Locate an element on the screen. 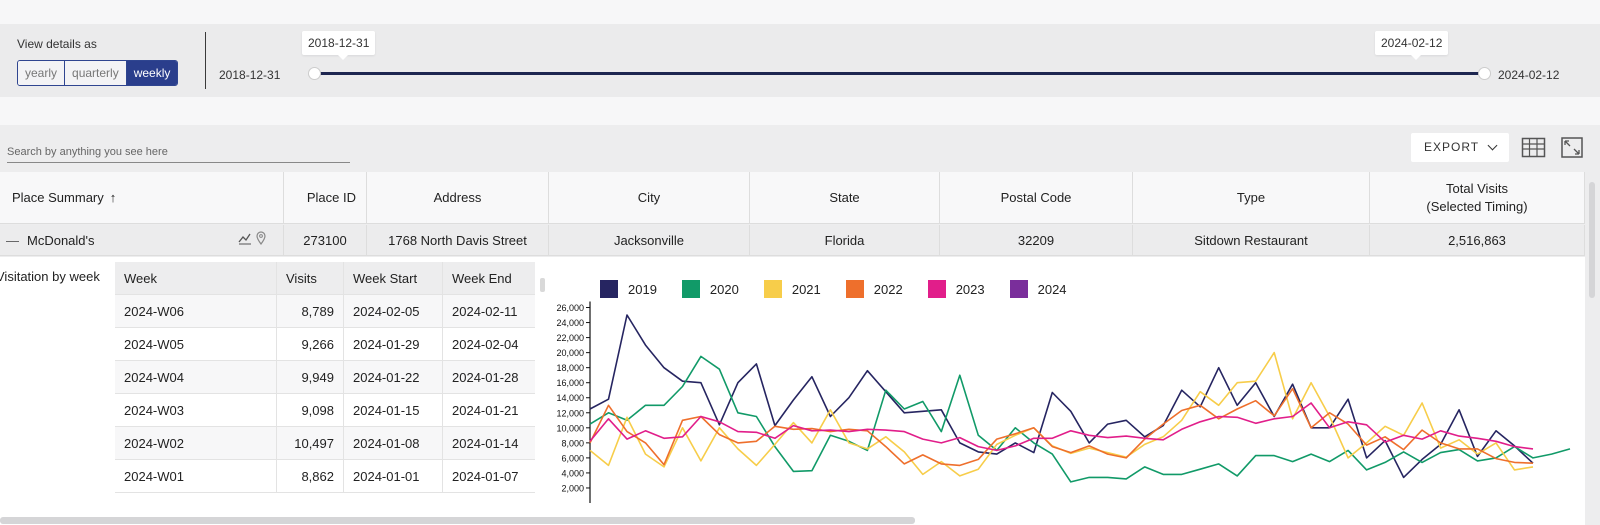  visitation-row: 2024-W01 8,862 2024-01-01 2024-01-07 is located at coordinates (325, 476).